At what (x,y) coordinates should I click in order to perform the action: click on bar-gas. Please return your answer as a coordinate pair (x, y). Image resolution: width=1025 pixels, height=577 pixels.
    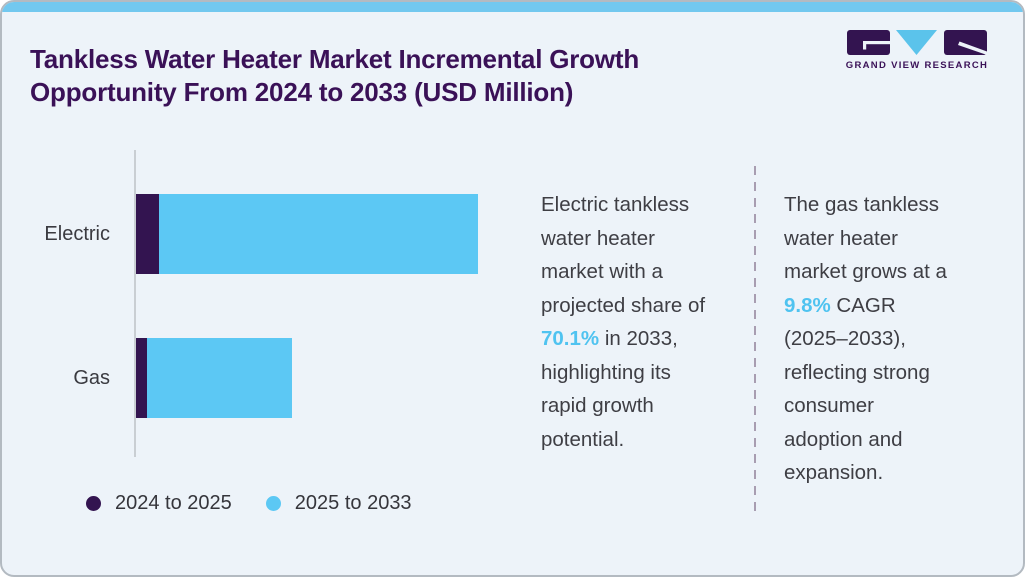
    Looking at the image, I should click on (214, 378).